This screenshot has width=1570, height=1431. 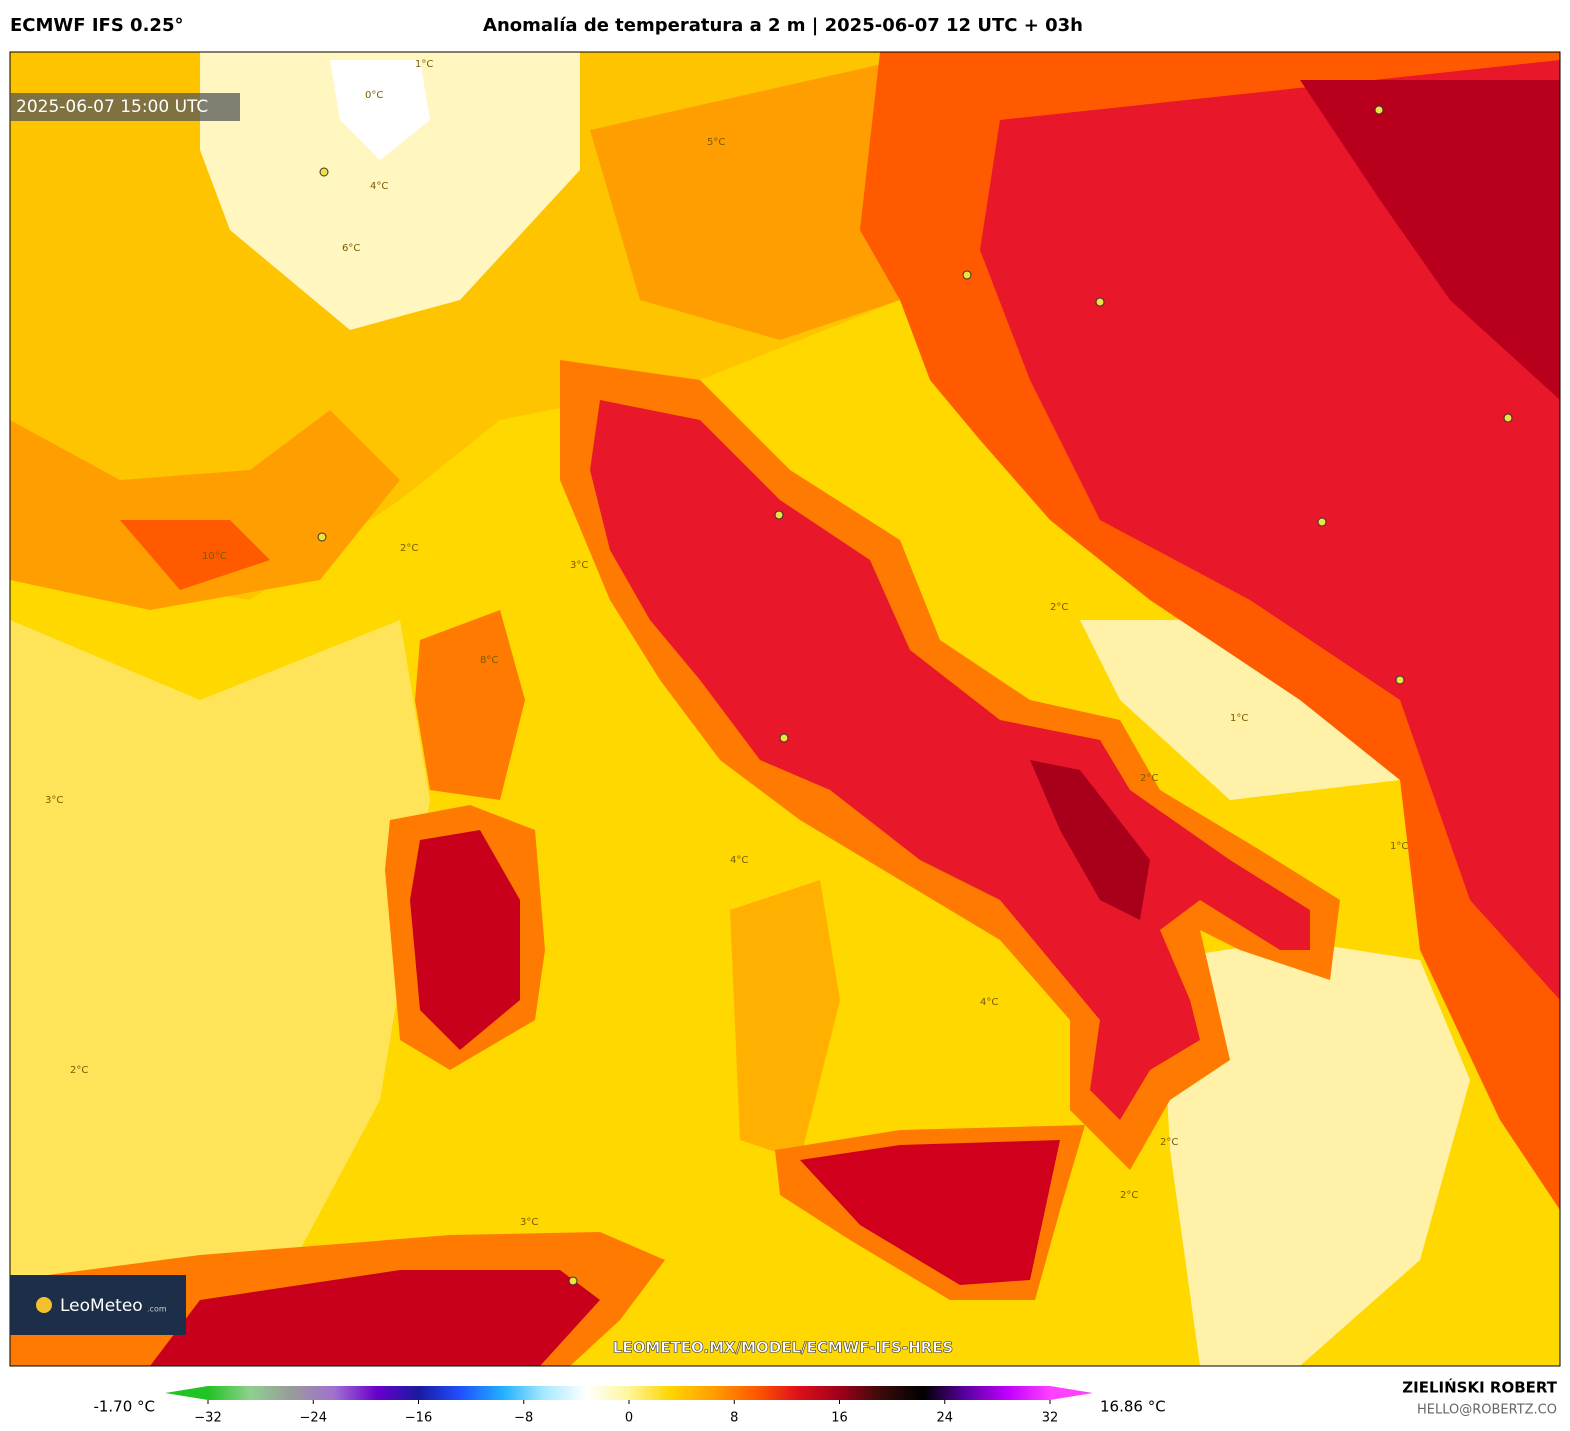 I want to click on contour-label: 8°C, so click(x=489, y=660).